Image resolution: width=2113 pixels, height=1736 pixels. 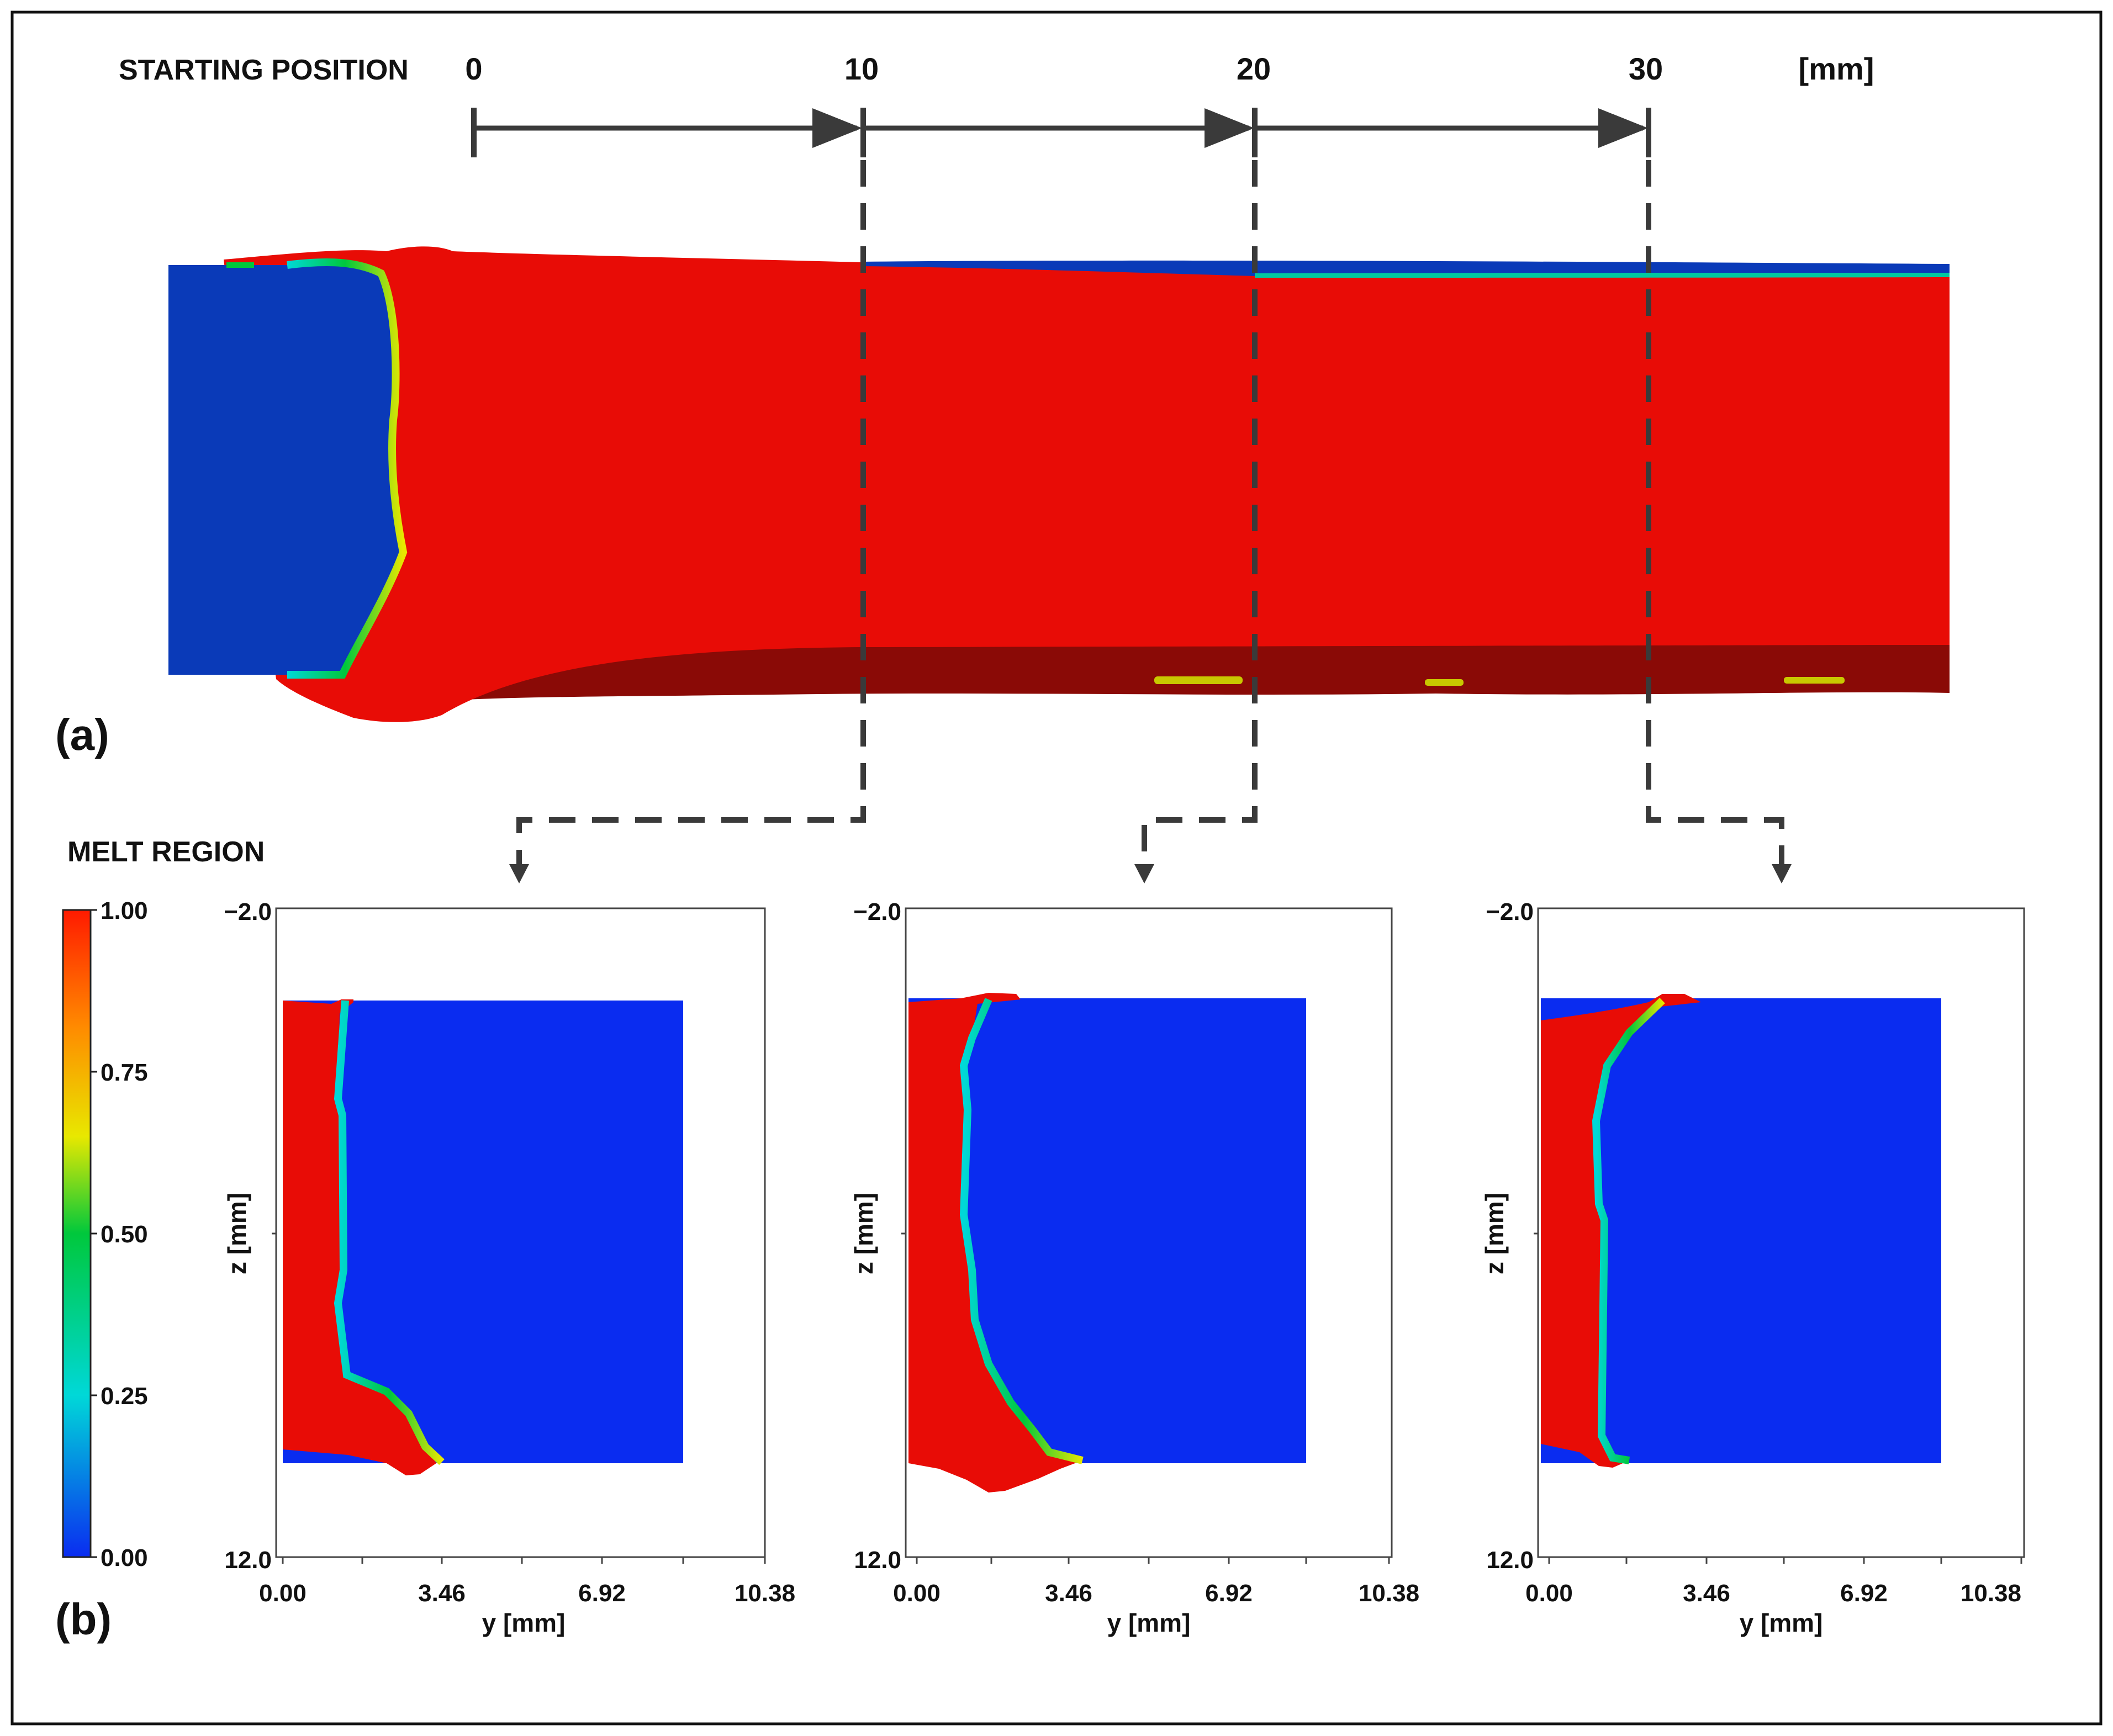 What do you see at coordinates (124, 1558) in the screenshot?
I see `colorbar-tick-000: 0.00` at bounding box center [124, 1558].